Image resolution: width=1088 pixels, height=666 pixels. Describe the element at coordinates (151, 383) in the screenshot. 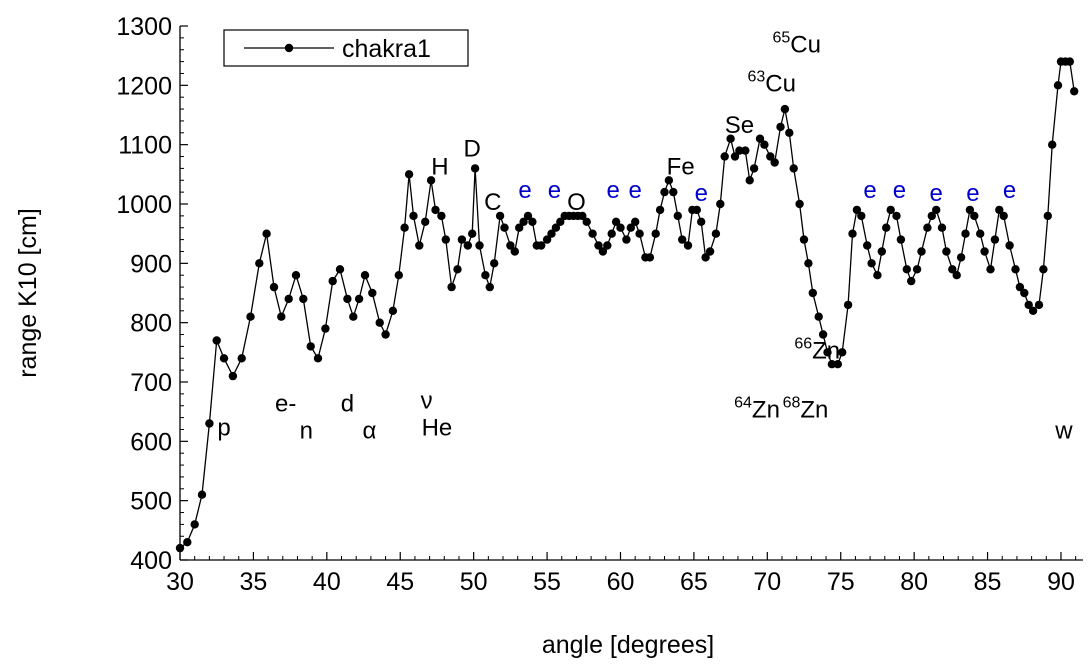

I see `y-tick-label: 700` at that location.